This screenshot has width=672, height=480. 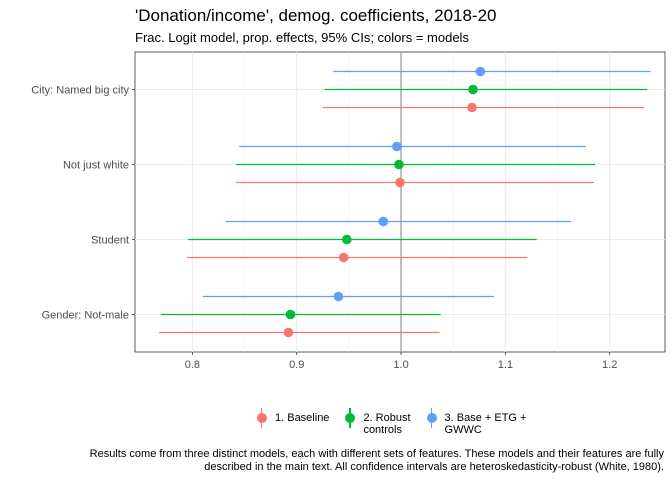 What do you see at coordinates (609, 365) in the screenshot?
I see `x-tick-label: 1.2` at bounding box center [609, 365].